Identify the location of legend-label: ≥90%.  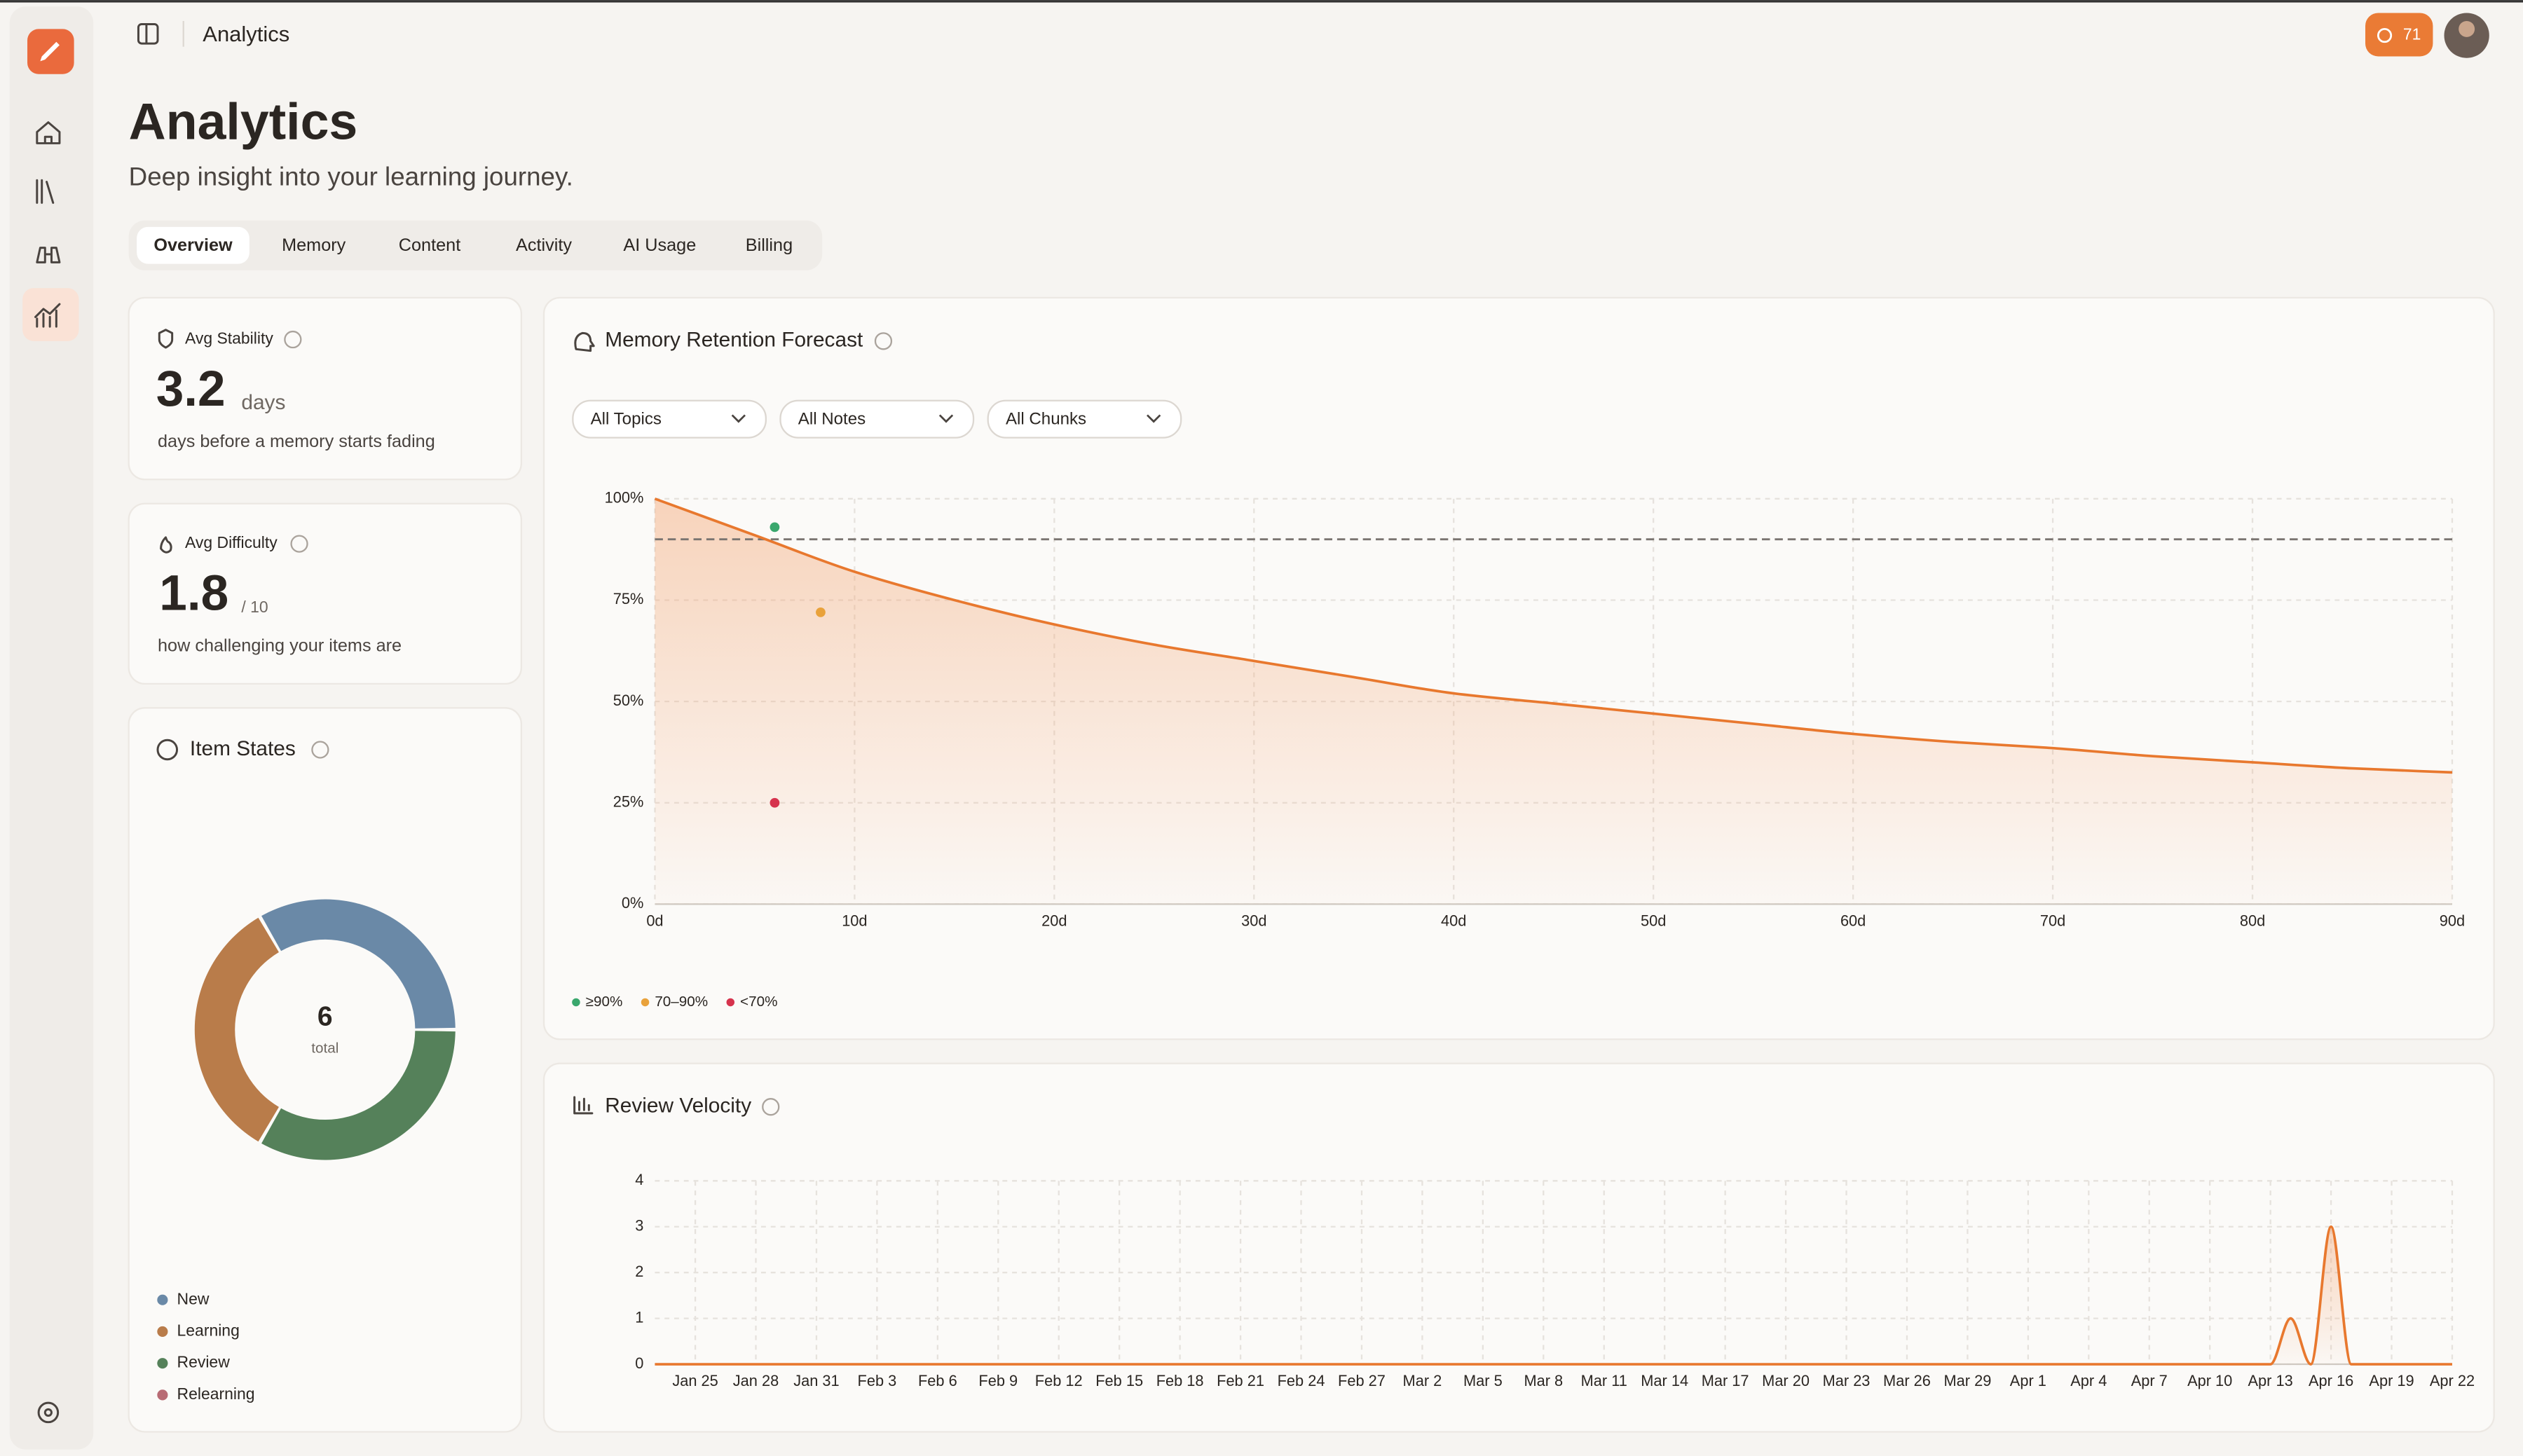
(604, 1002).